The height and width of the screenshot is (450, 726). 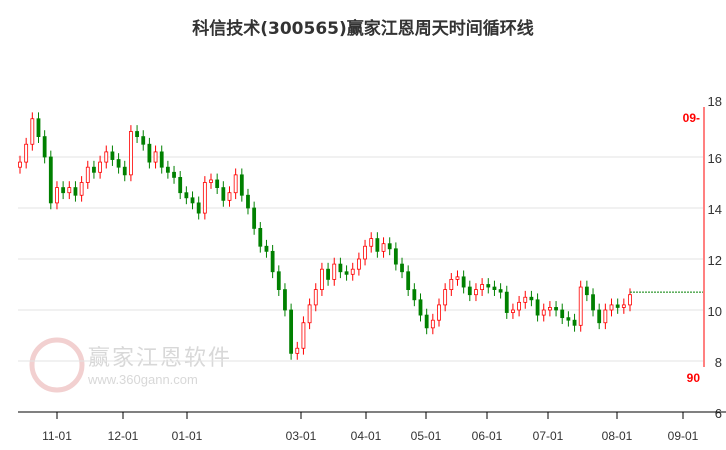 I want to click on y-tick-label: 14, so click(x=715, y=209).